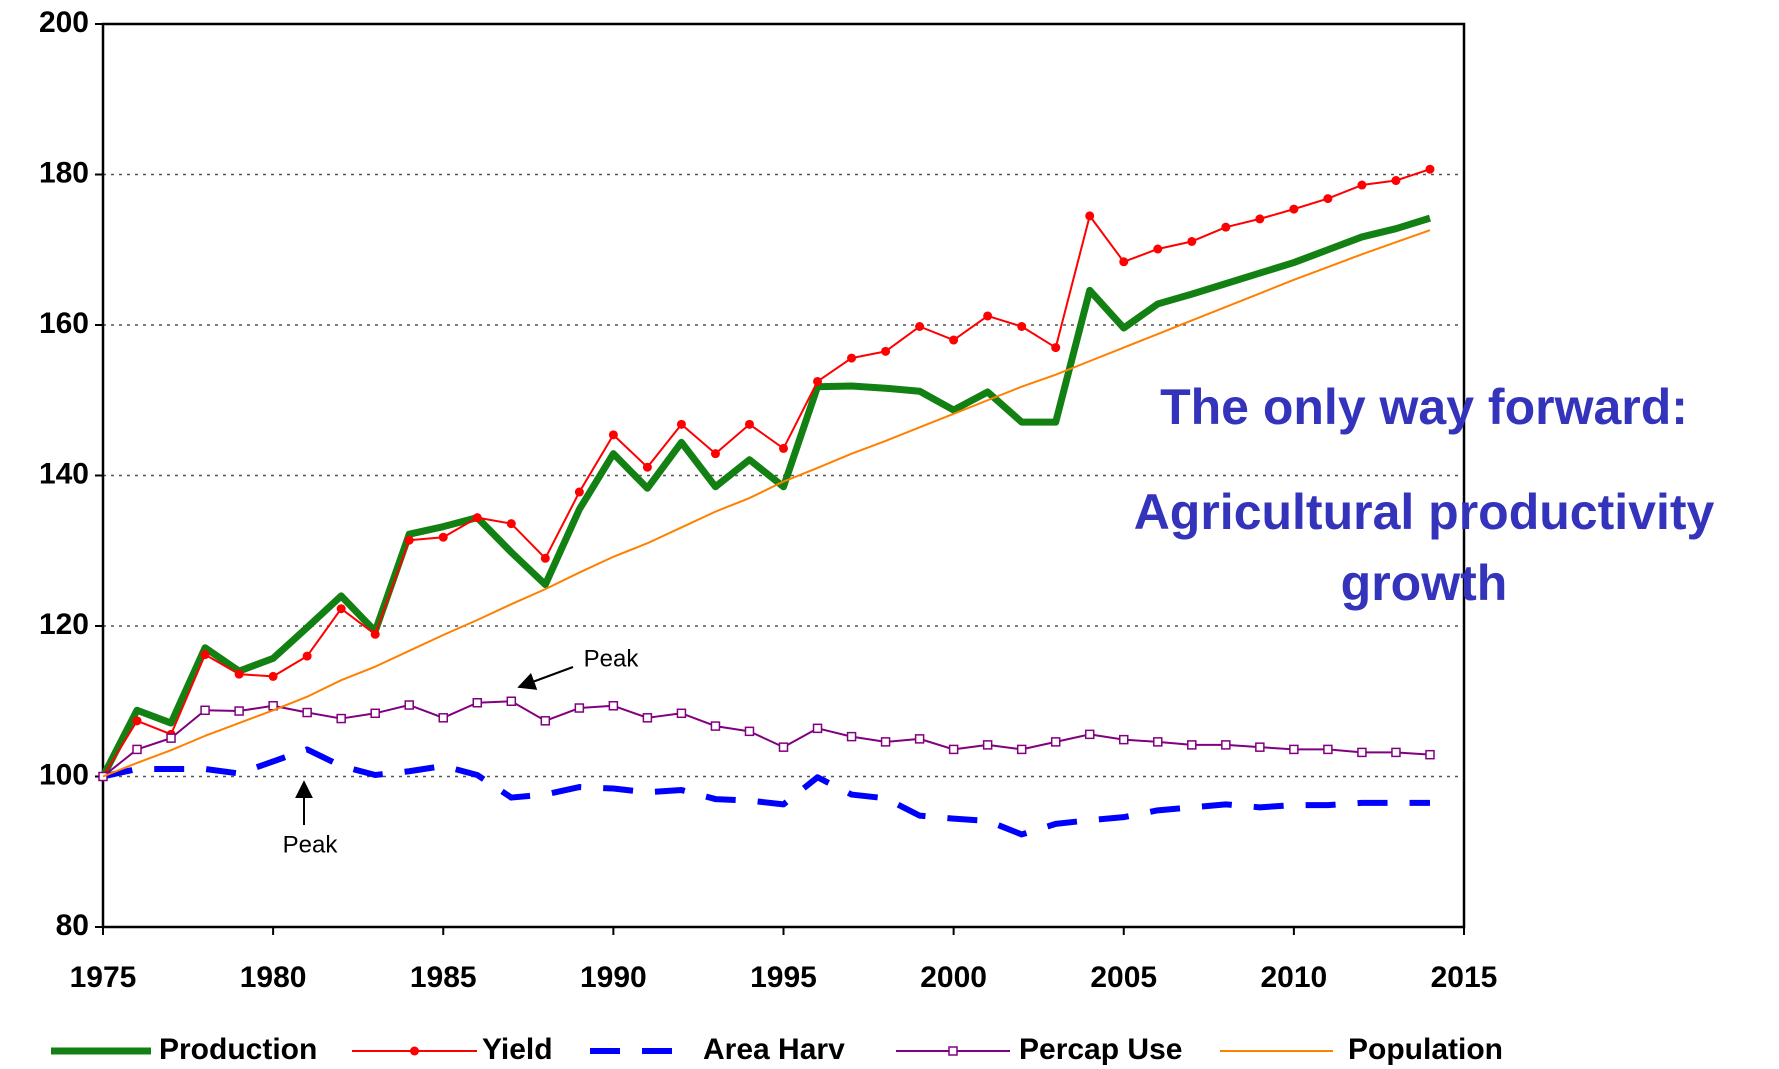  Describe the element at coordinates (1425, 1049) in the screenshot. I see `legend-label: Population` at that location.